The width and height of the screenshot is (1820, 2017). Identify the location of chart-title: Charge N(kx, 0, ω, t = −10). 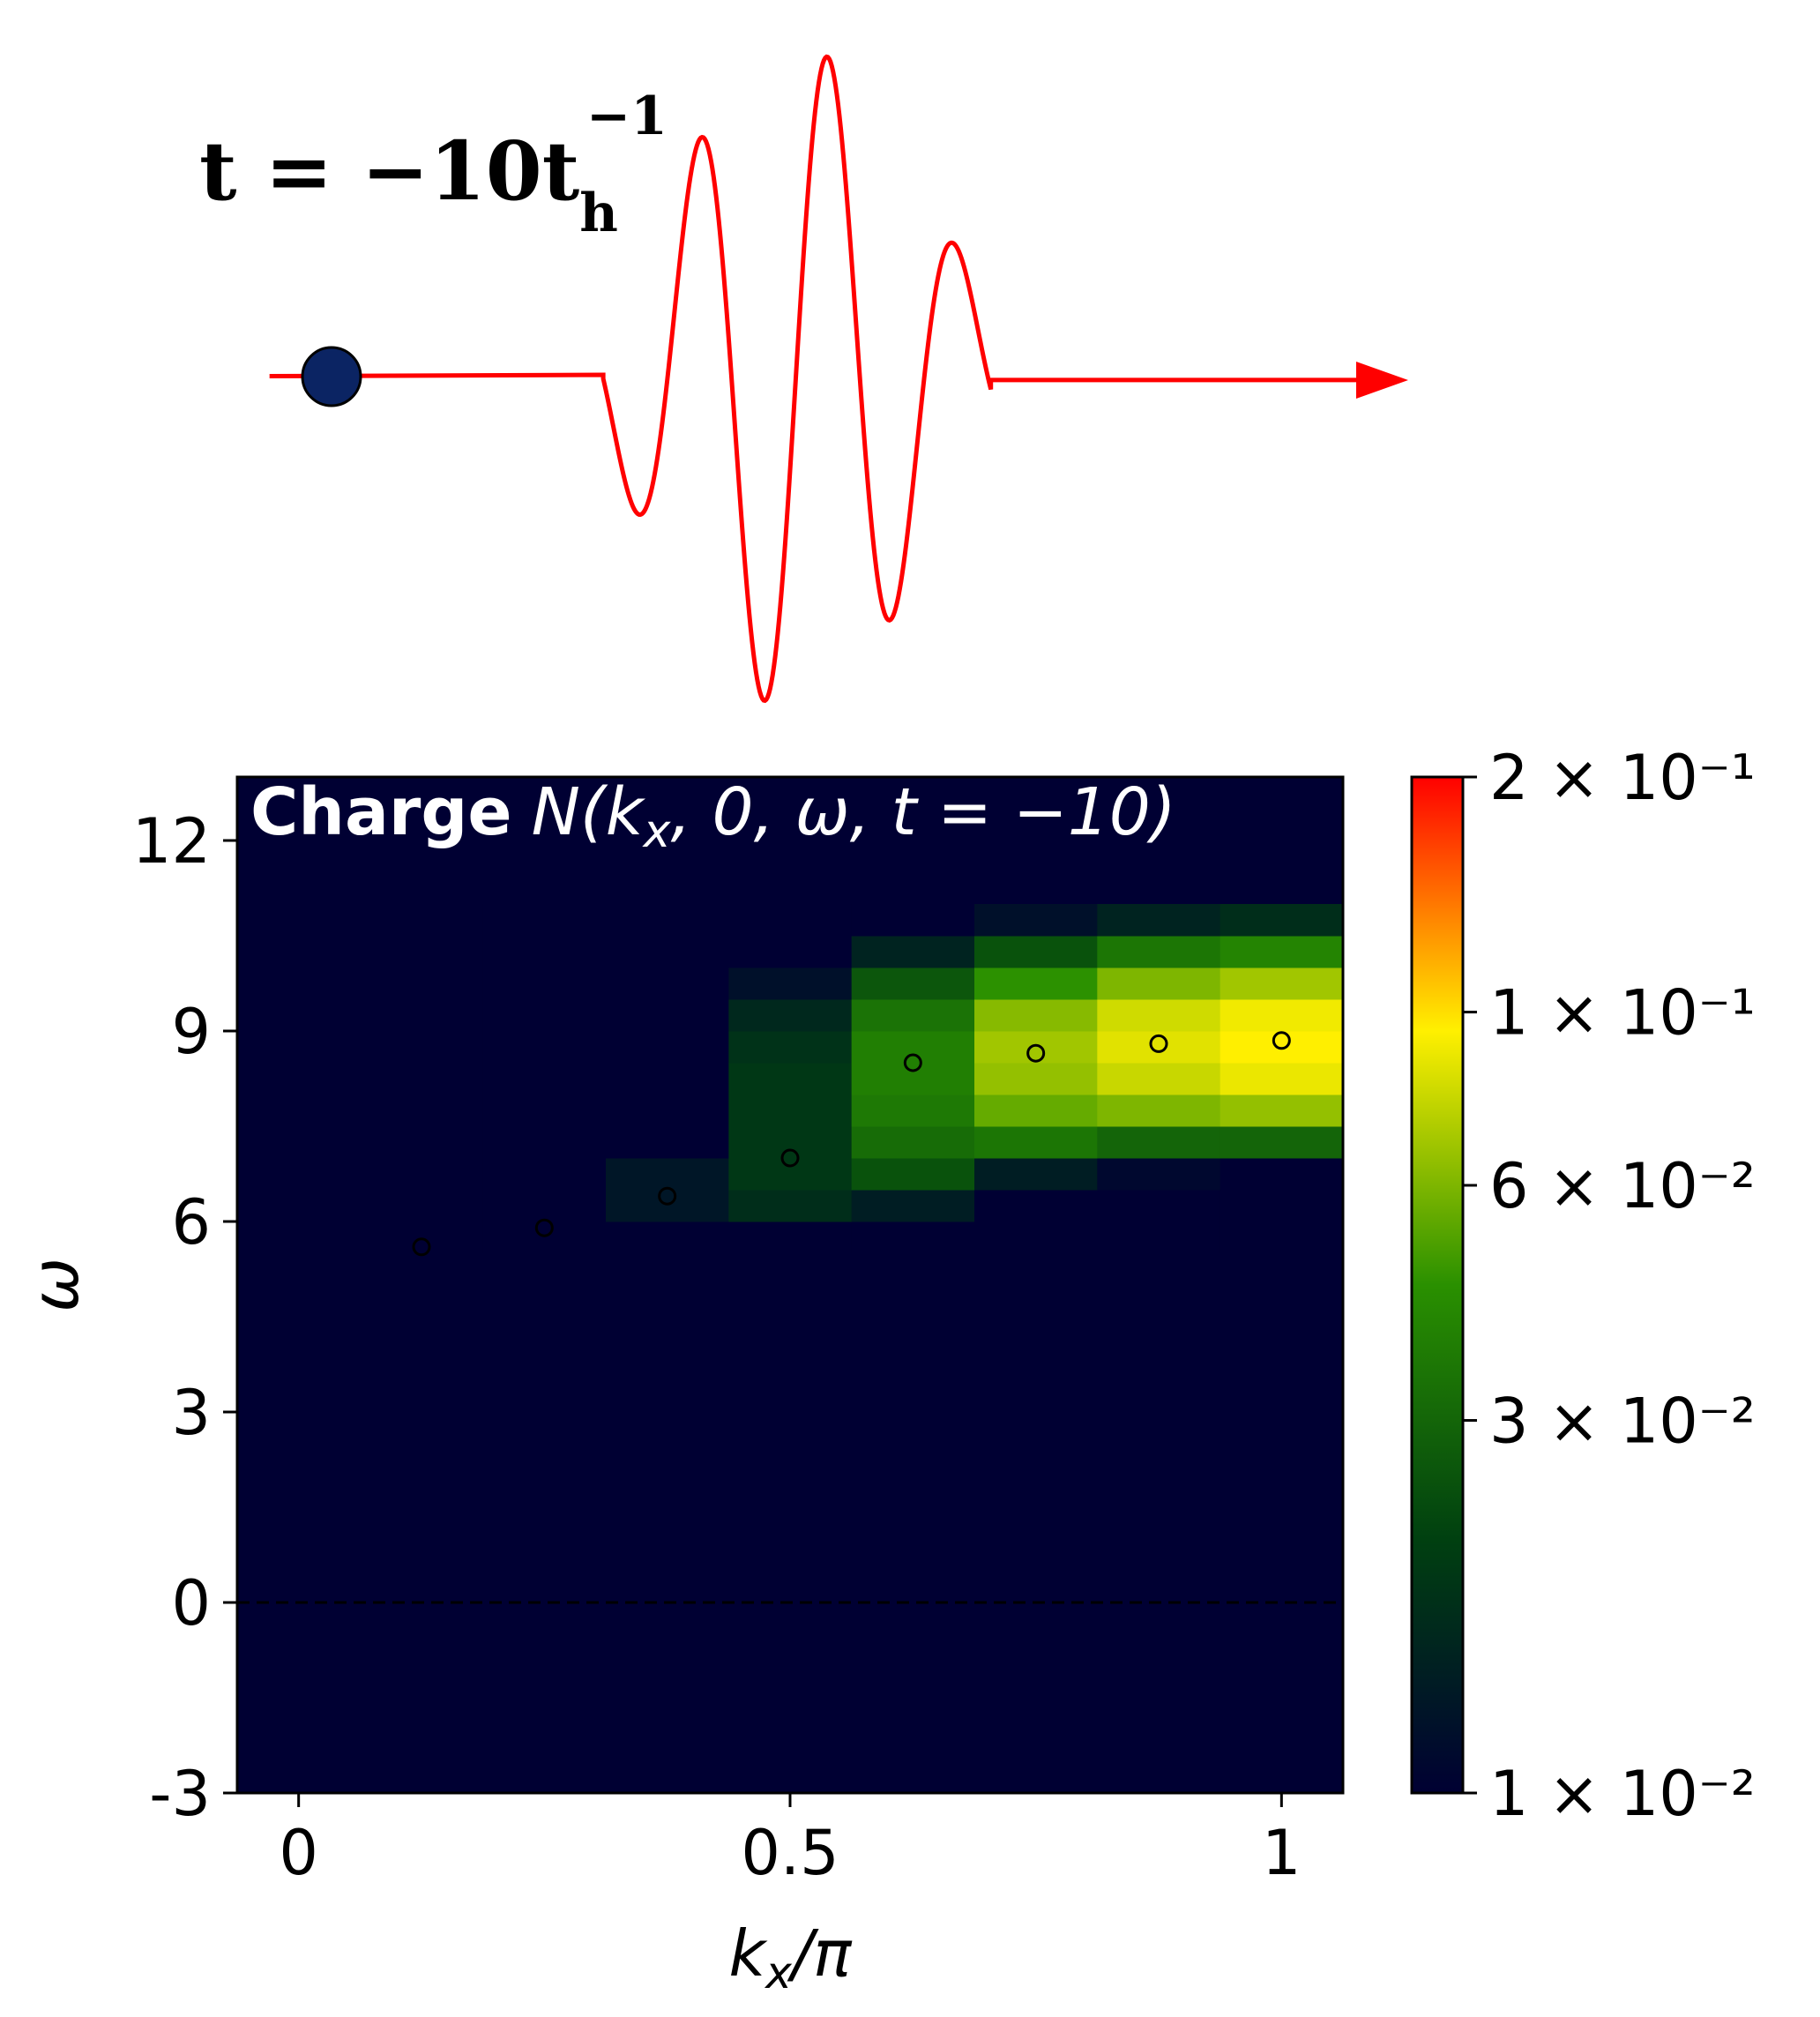
(713, 816).